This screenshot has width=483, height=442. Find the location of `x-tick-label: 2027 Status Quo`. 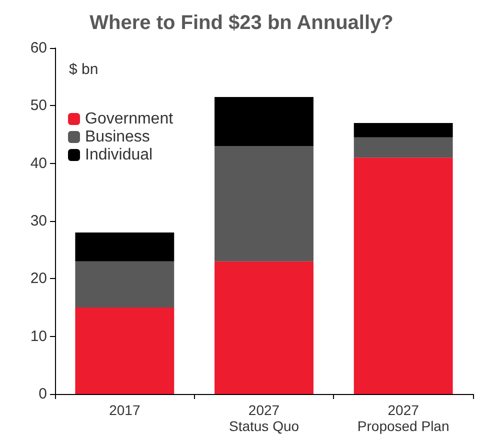

x-tick-label: 2027 Status Quo is located at coordinates (264, 418).